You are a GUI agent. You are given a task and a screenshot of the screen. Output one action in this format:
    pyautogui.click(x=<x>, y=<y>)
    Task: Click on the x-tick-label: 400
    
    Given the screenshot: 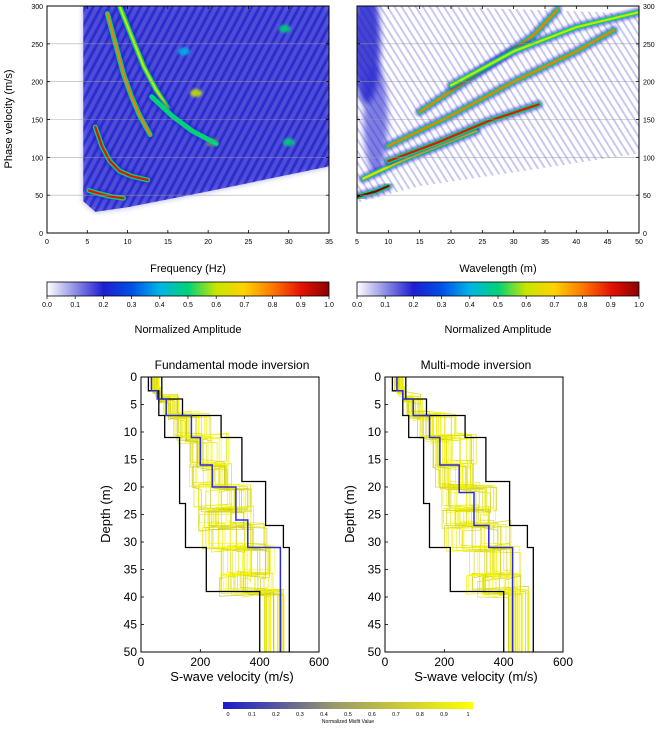 What is the action you would take?
    pyautogui.click(x=504, y=662)
    